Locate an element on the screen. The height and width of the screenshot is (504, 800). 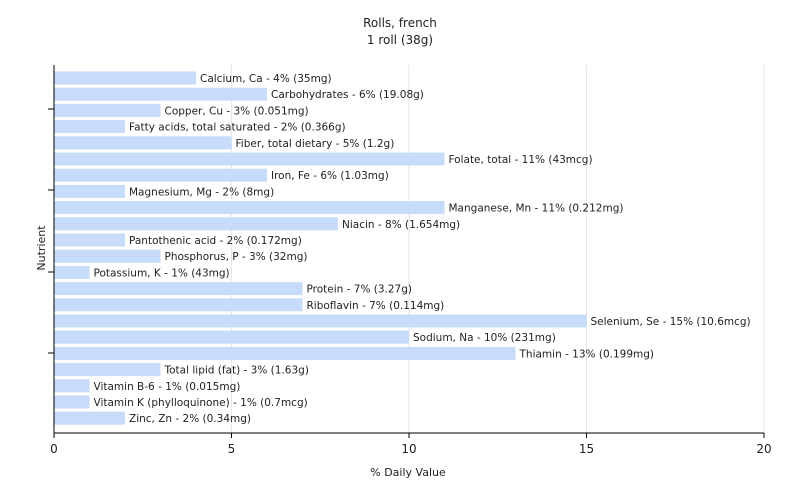
bar-label: Magnesium, Mg - 2% (8mg) is located at coordinates (201, 192).